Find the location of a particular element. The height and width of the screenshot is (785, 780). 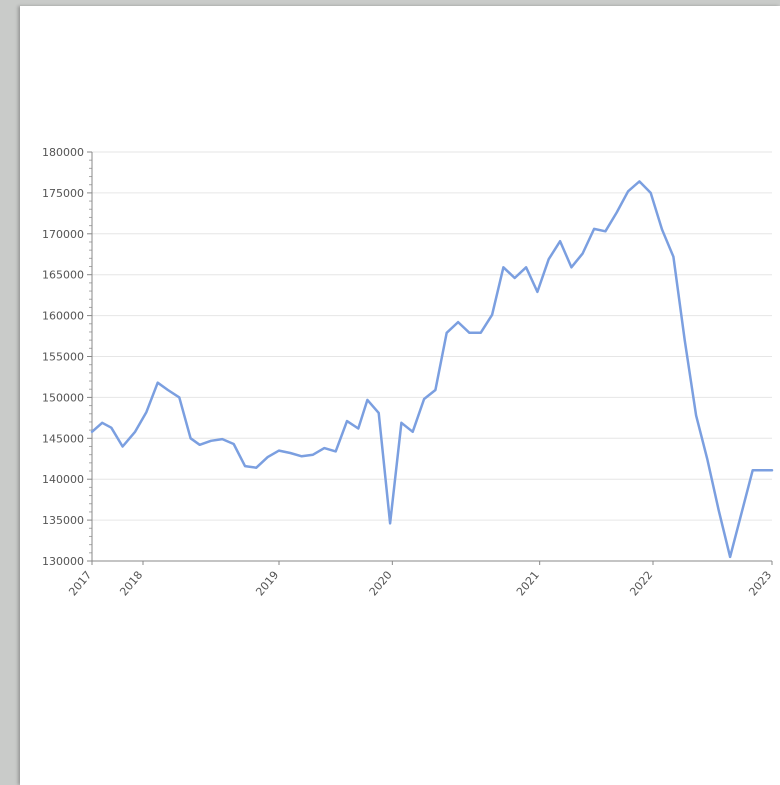

y-tick-label: 160000 is located at coordinates (63, 316).